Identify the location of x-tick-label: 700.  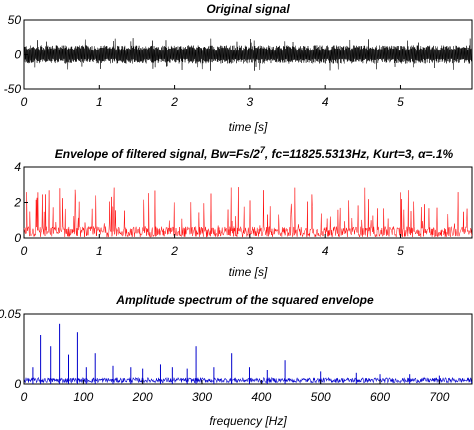
(439, 397).